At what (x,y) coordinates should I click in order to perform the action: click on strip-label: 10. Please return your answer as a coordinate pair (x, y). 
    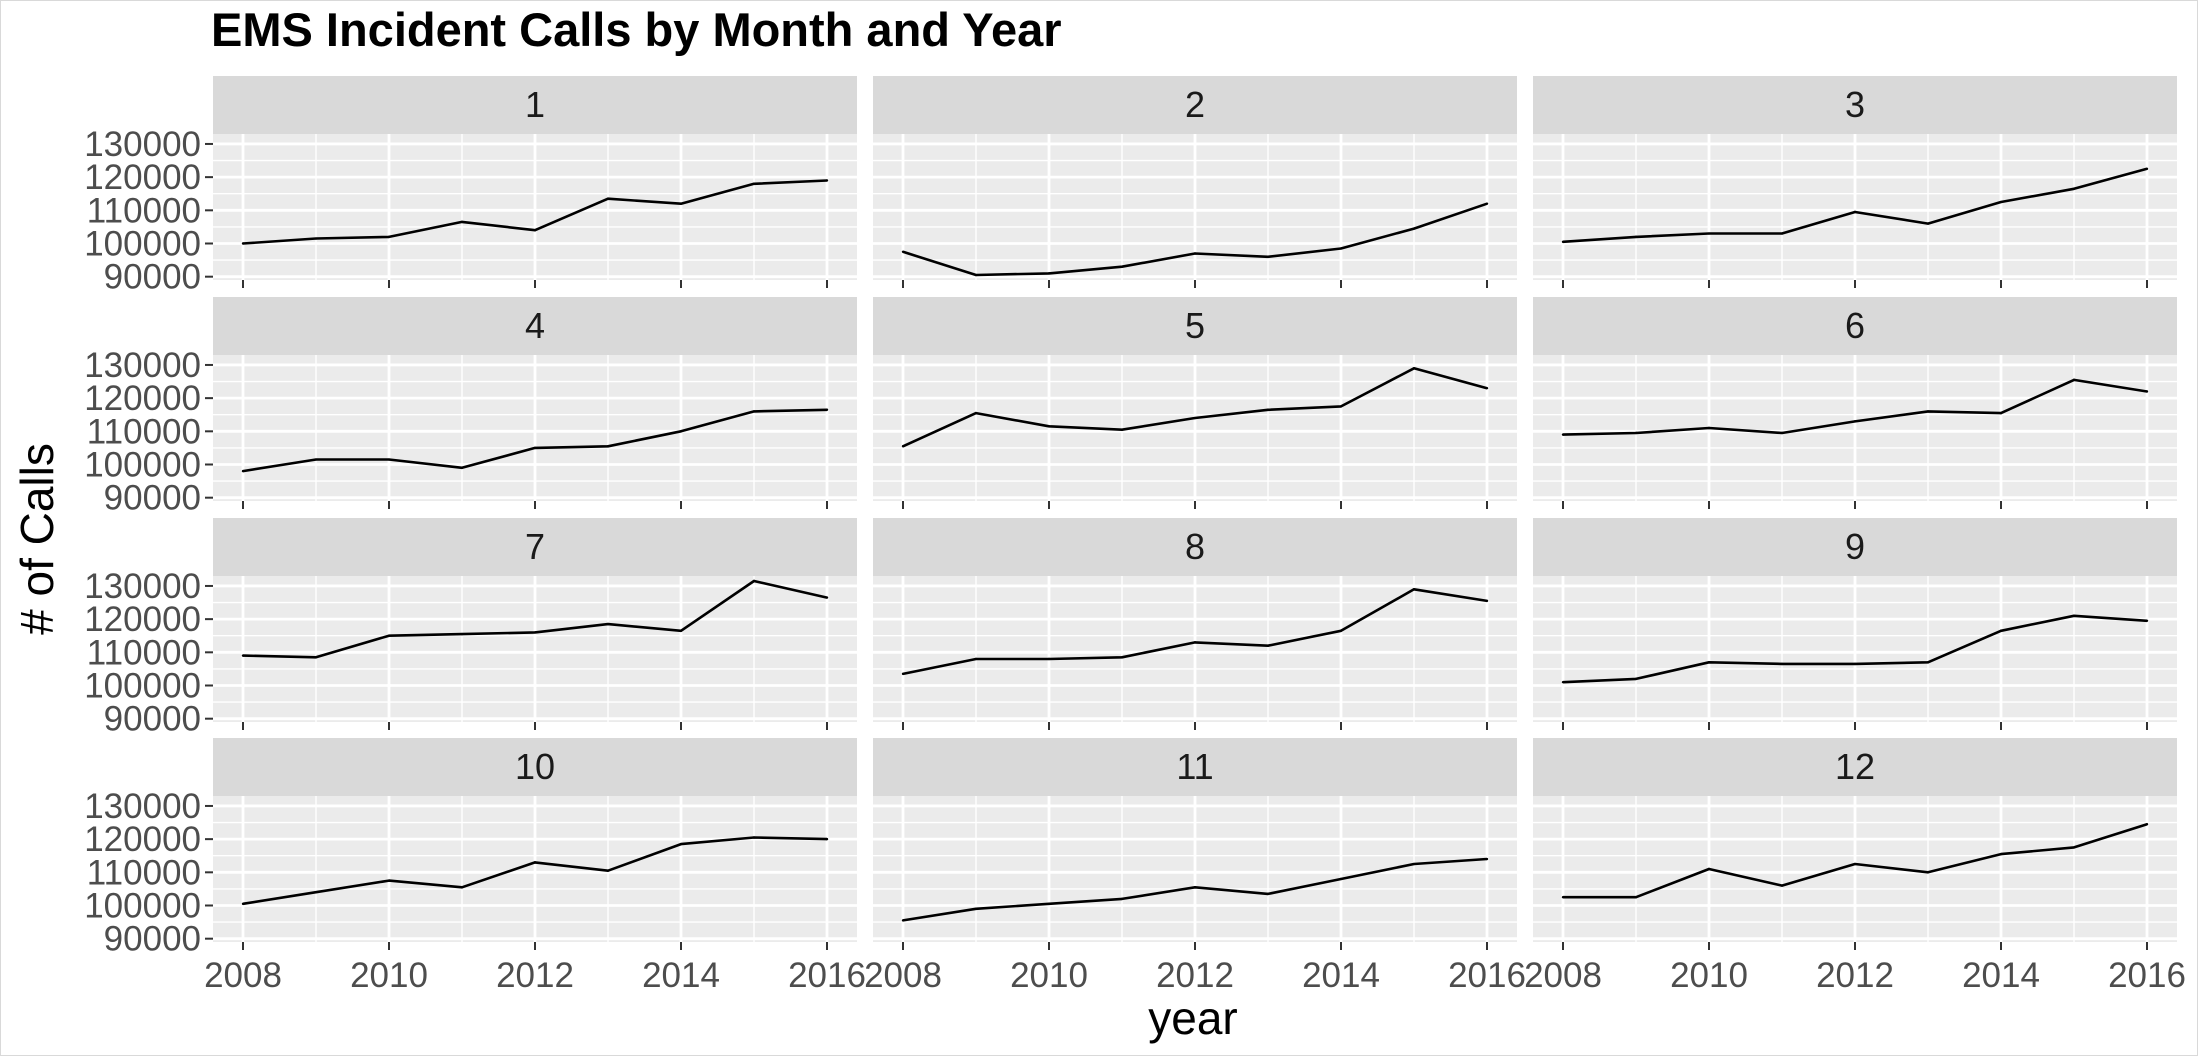
    Looking at the image, I should click on (535, 766).